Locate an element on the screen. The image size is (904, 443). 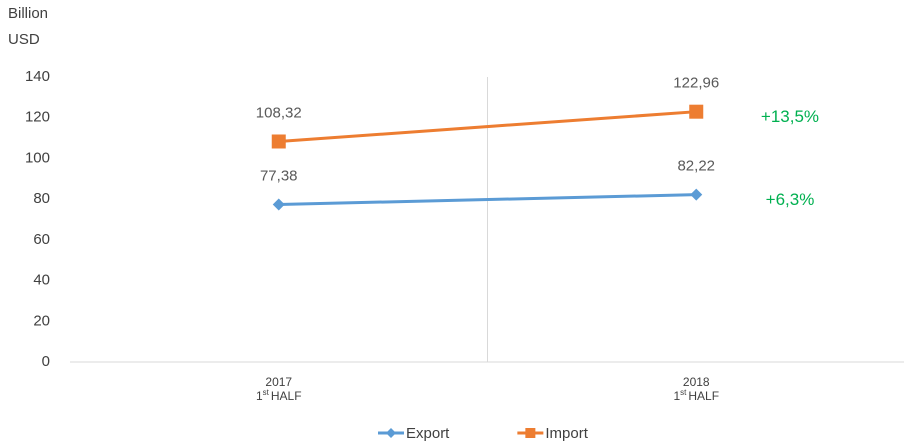
data-label: 82,22 is located at coordinates (696, 166).